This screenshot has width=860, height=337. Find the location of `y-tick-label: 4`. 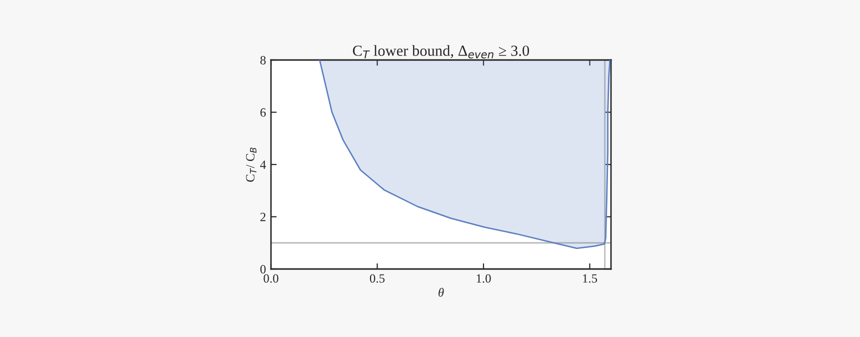

y-tick-label: 4 is located at coordinates (263, 164).